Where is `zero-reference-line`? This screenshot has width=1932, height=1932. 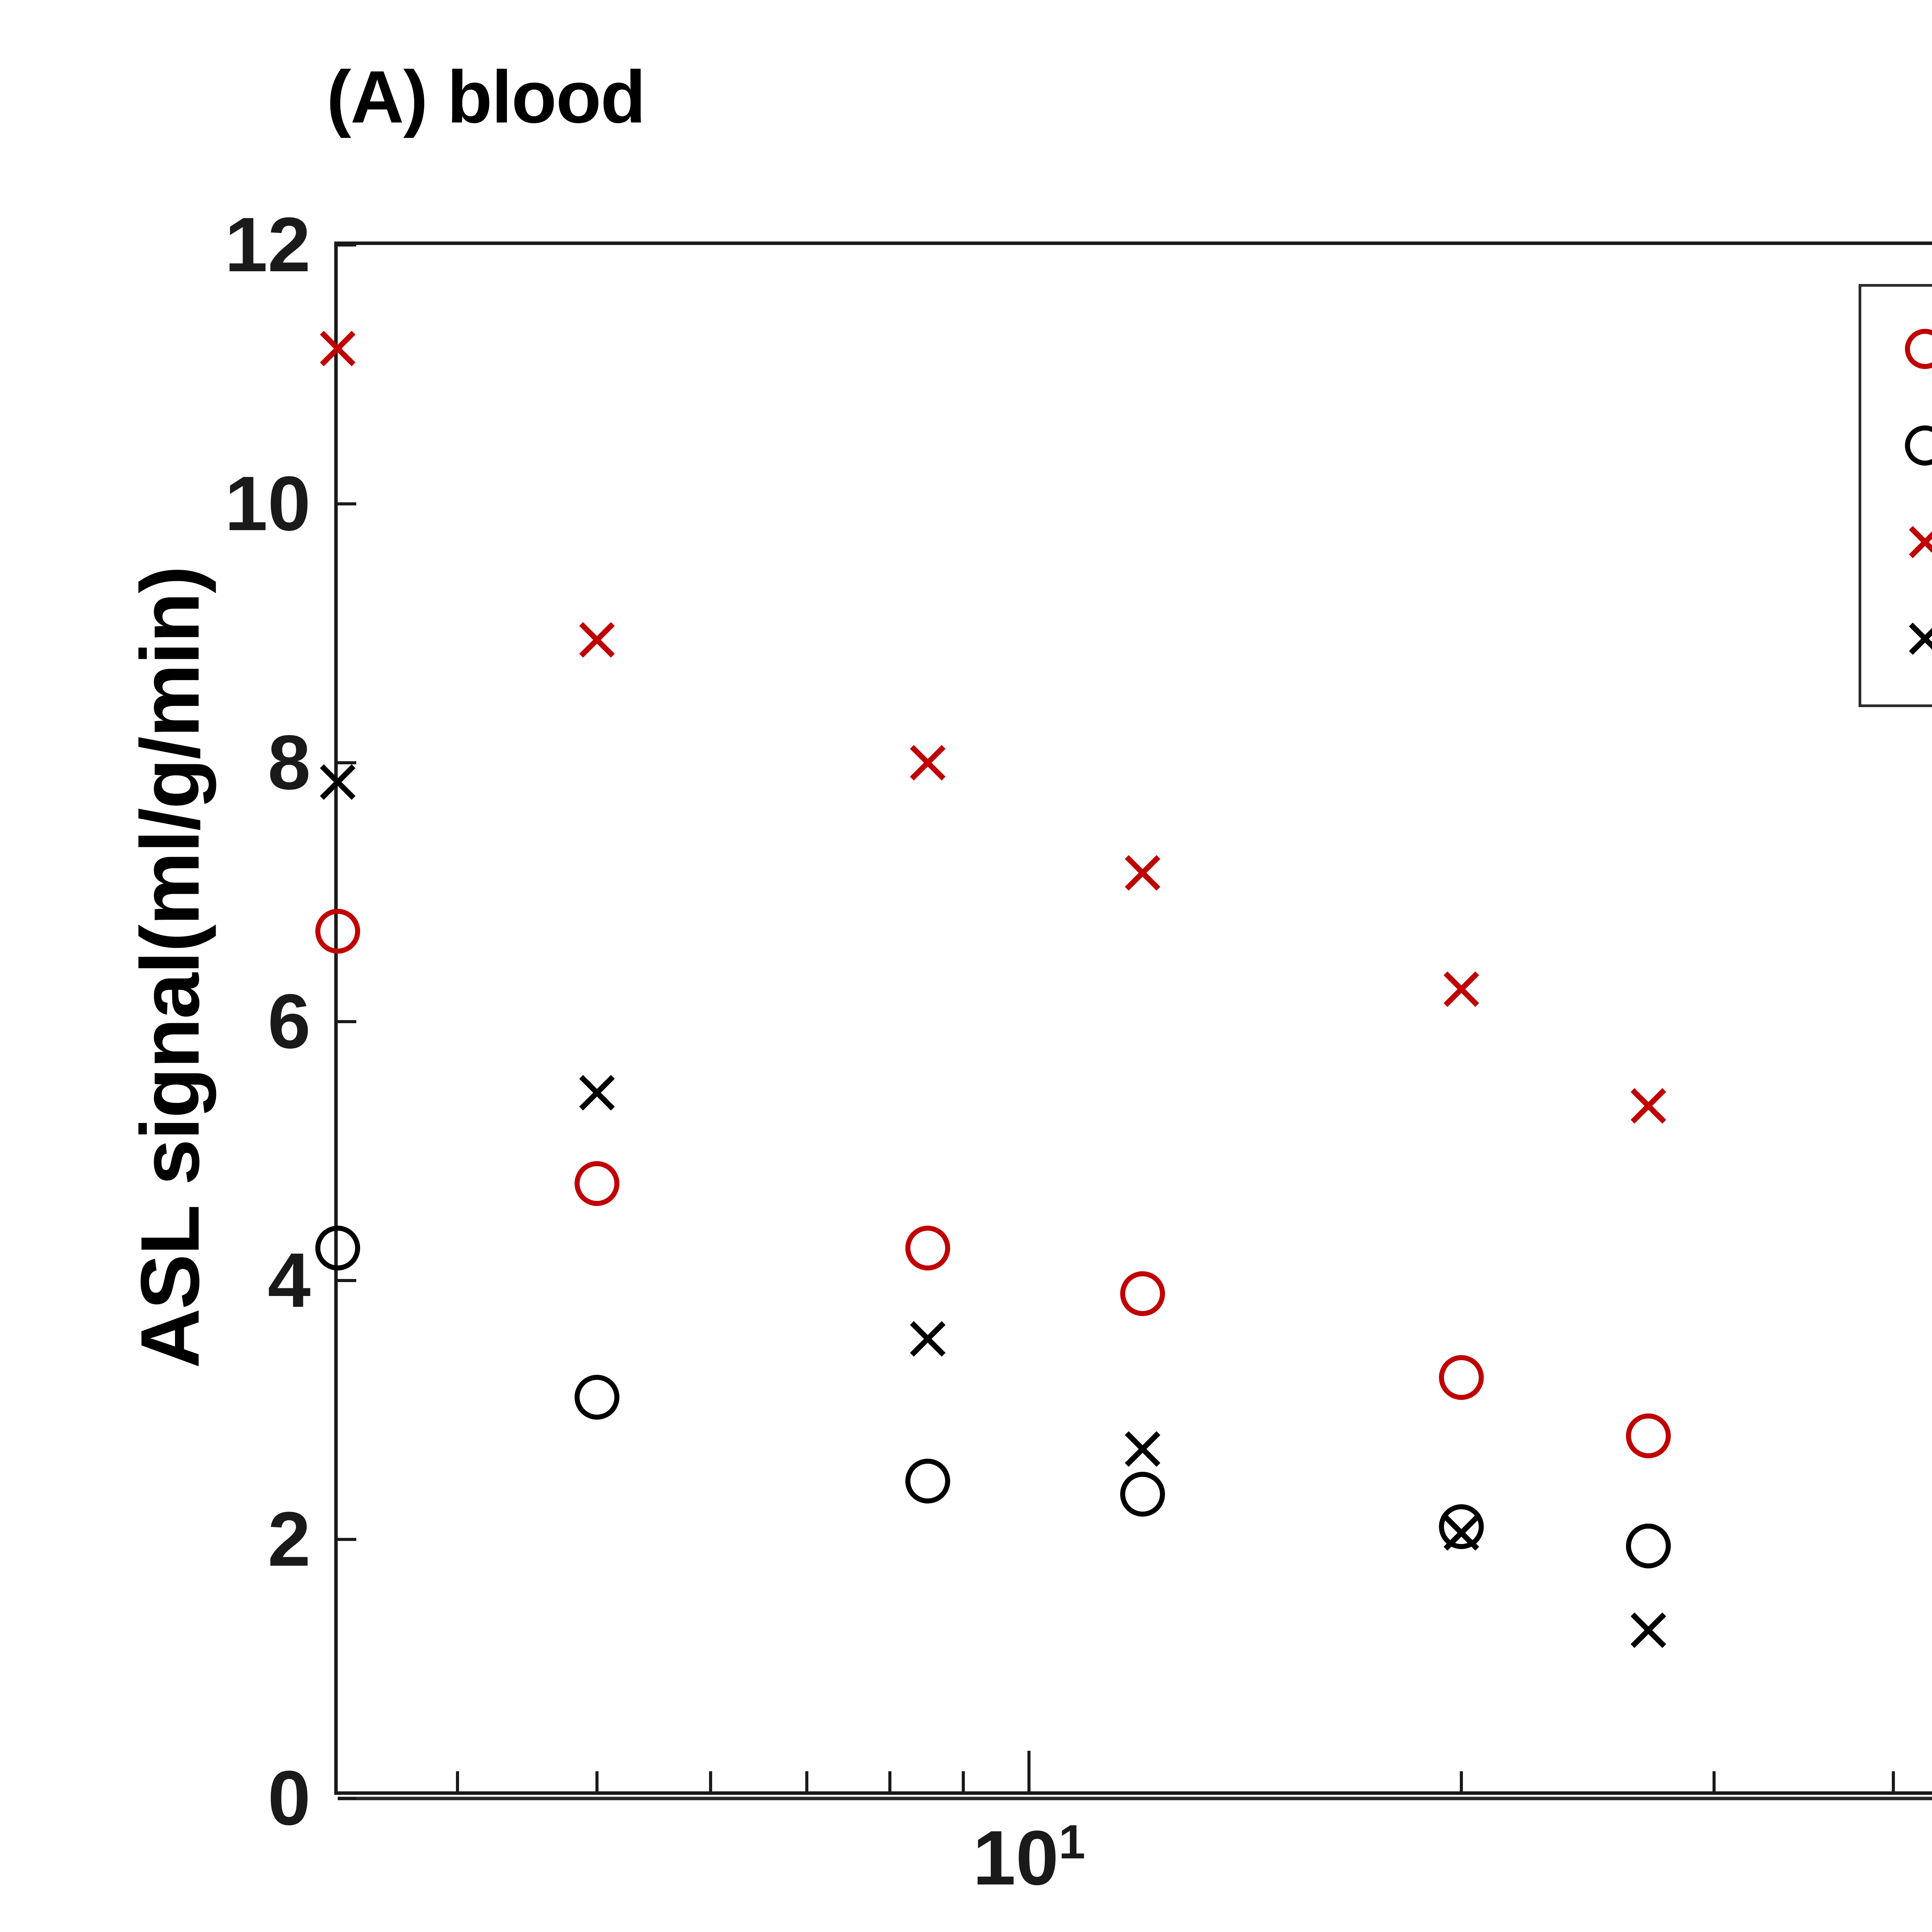 zero-reference-line is located at coordinates (1135, 1799).